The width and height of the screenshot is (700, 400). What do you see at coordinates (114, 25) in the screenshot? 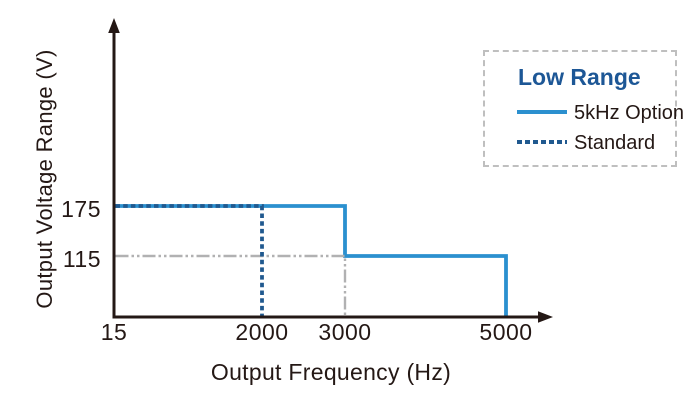
I see `y-axis-arrowhead-icon` at bounding box center [114, 25].